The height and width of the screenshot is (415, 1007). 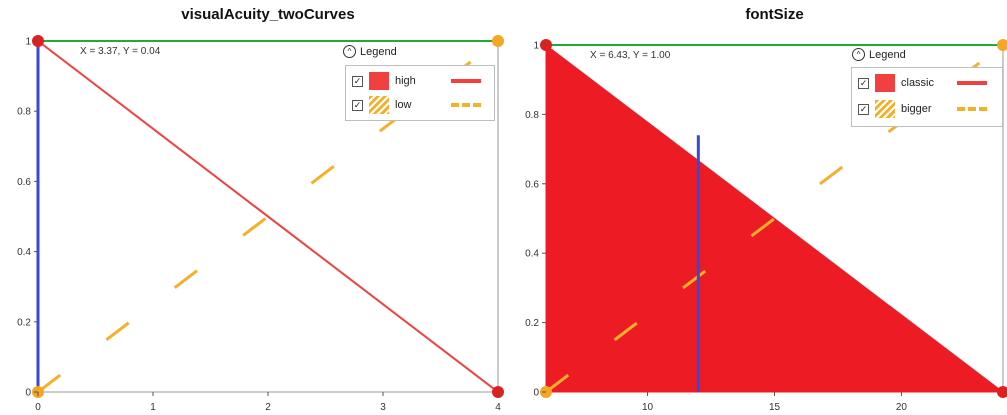 What do you see at coordinates (775, 407) in the screenshot?
I see `x-tick-label: 15` at bounding box center [775, 407].